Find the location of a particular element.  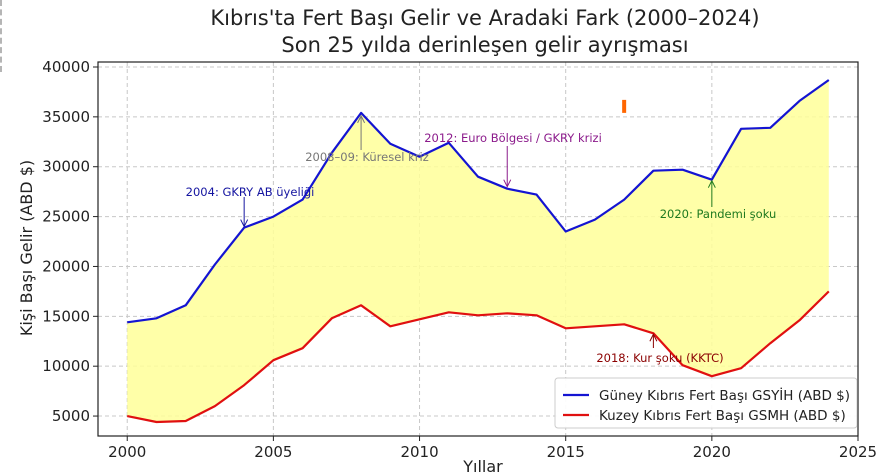

y-tick-label: 30000 is located at coordinates (66, 167).